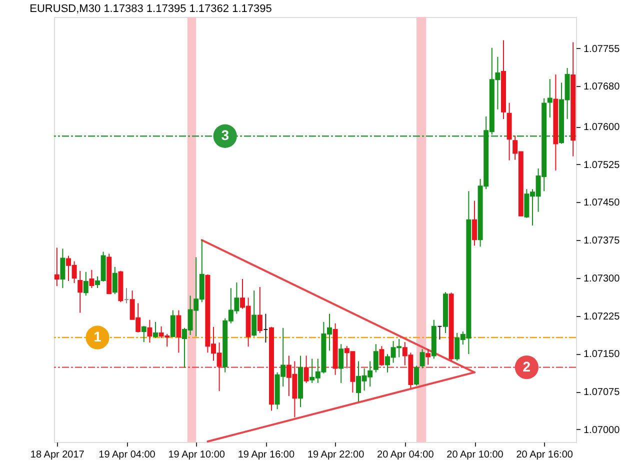 The height and width of the screenshot is (463, 624). What do you see at coordinates (127, 455) in the screenshot?
I see `x-tick-label: 19 Apr 04:00` at bounding box center [127, 455].